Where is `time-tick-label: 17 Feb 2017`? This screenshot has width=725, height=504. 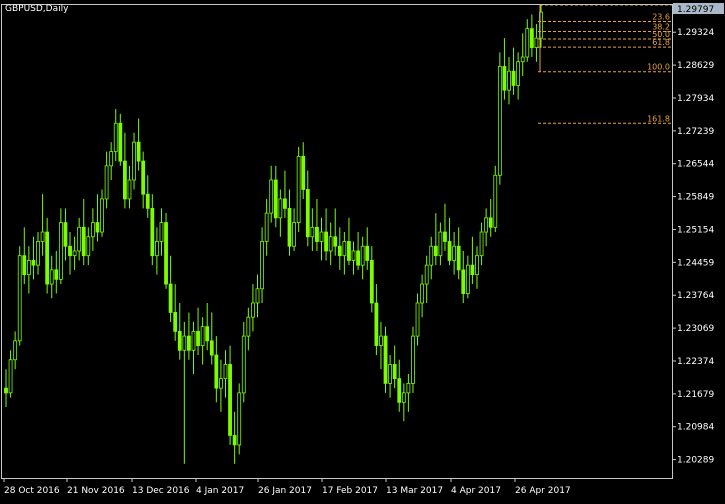 time-tick-label: 17 Feb 2017 is located at coordinates (350, 491).